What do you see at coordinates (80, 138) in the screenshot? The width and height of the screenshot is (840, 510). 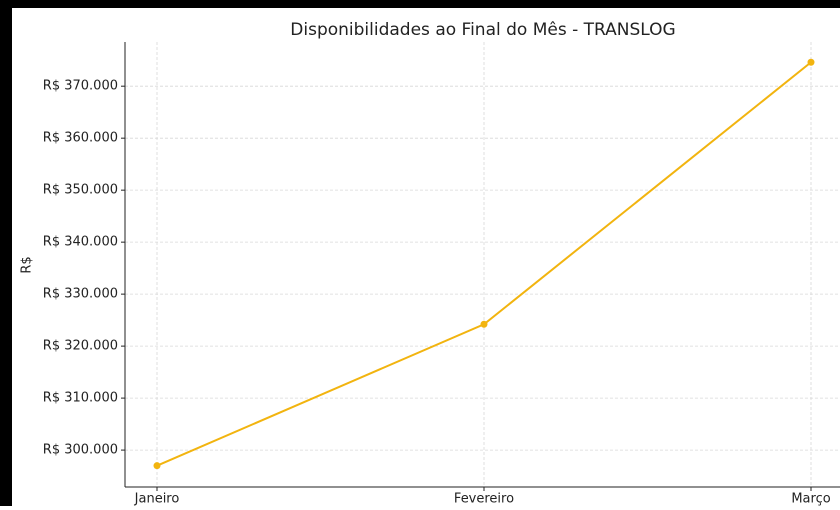 I see `y-tick-label: R$ 360.000` at bounding box center [80, 138].